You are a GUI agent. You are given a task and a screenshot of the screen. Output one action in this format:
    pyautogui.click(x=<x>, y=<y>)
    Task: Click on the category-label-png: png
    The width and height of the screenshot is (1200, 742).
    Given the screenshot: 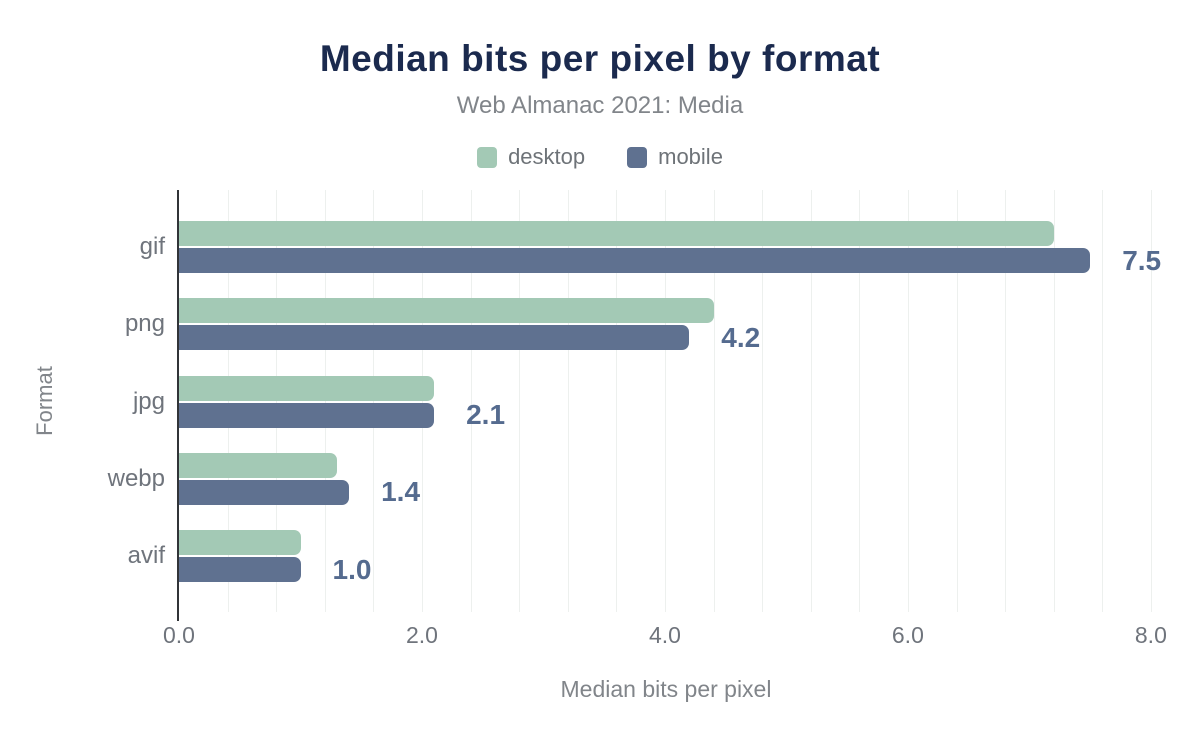 What is the action you would take?
    pyautogui.click(x=144, y=324)
    